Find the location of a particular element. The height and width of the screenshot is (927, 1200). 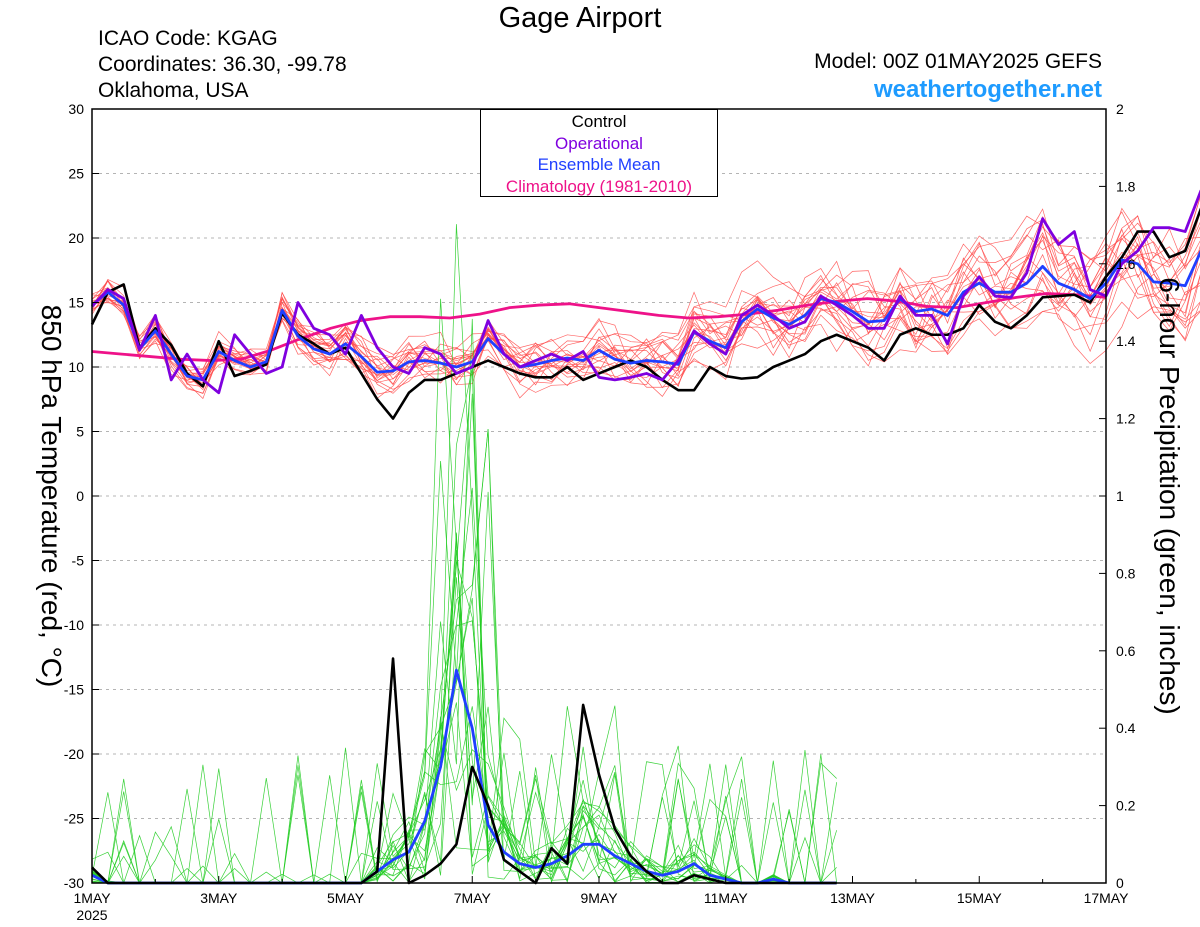

icao-code: ICAO Code: KGAG is located at coordinates (188, 38).